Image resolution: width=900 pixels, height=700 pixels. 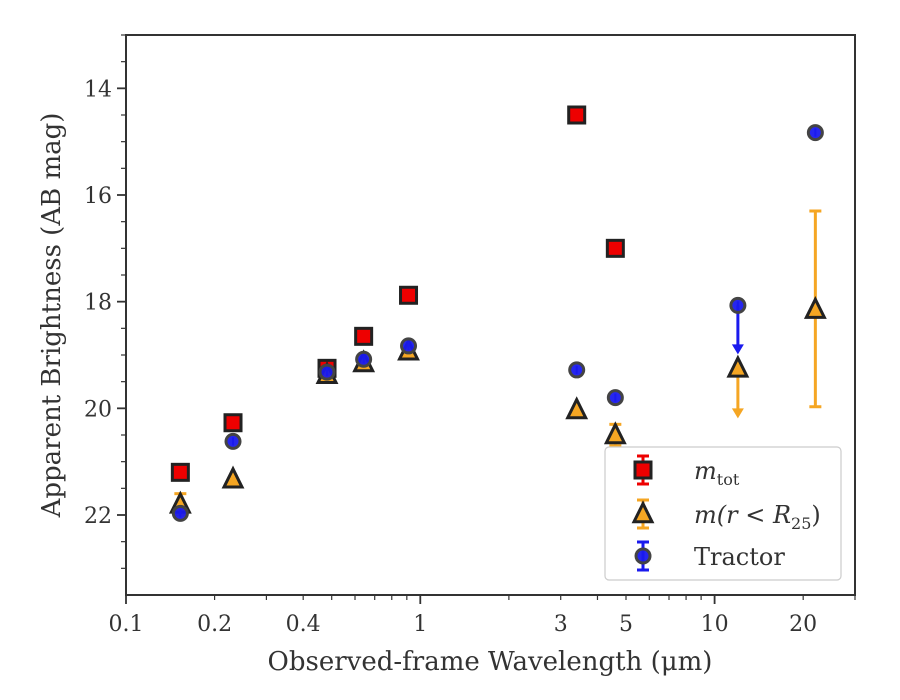 I want to click on x-tick-label: 20, so click(x=803, y=624).